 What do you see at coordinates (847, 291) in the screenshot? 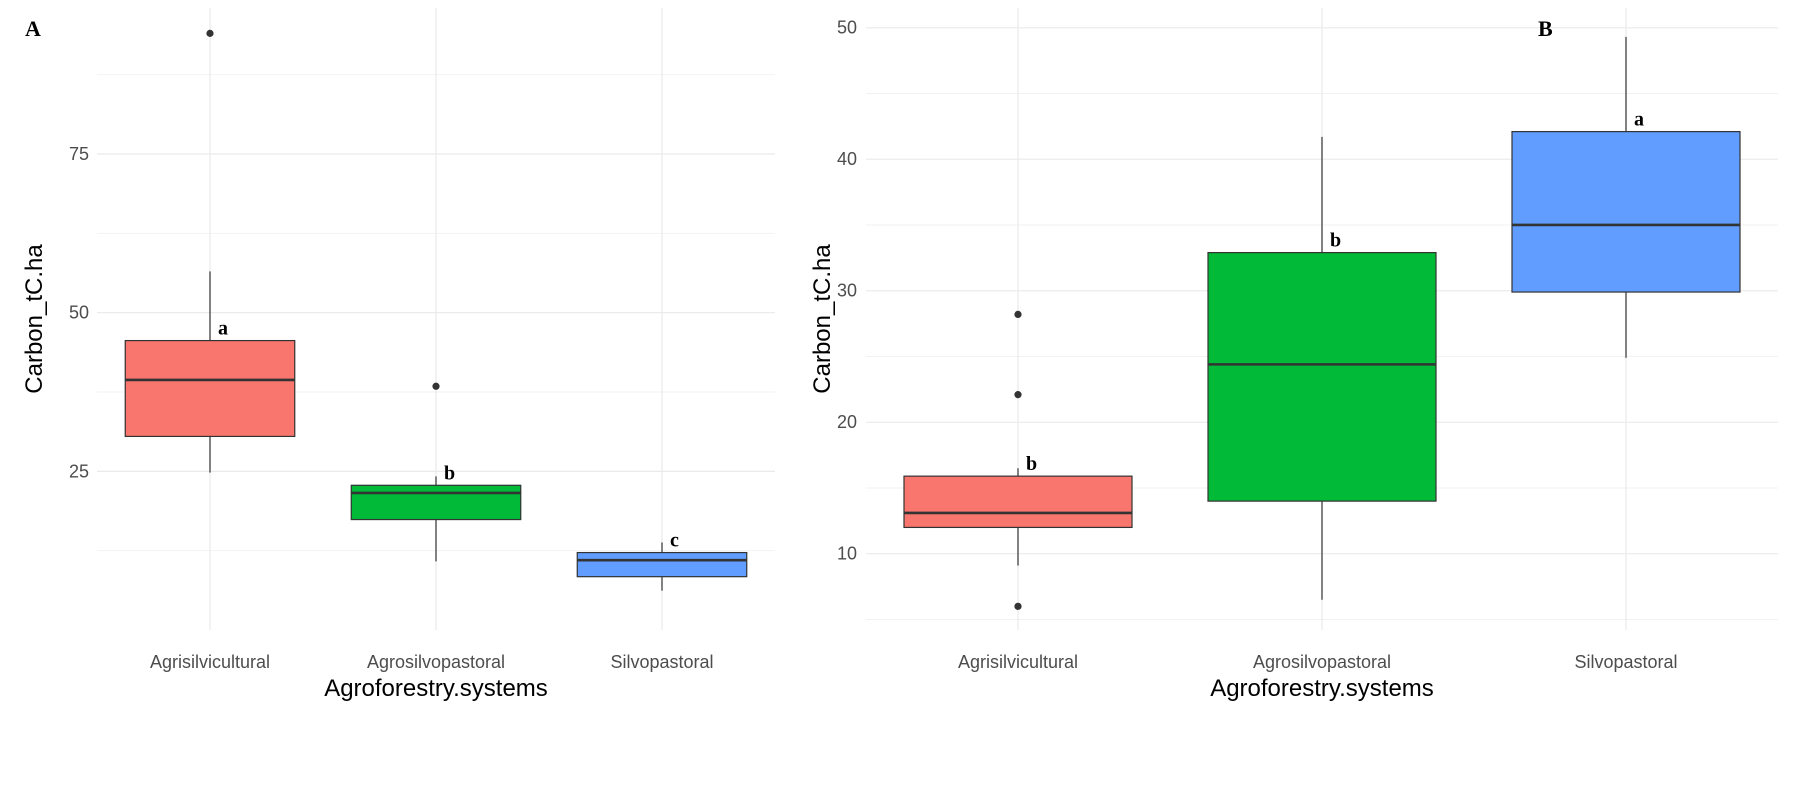
I see `y-tick-label: 30` at bounding box center [847, 291].